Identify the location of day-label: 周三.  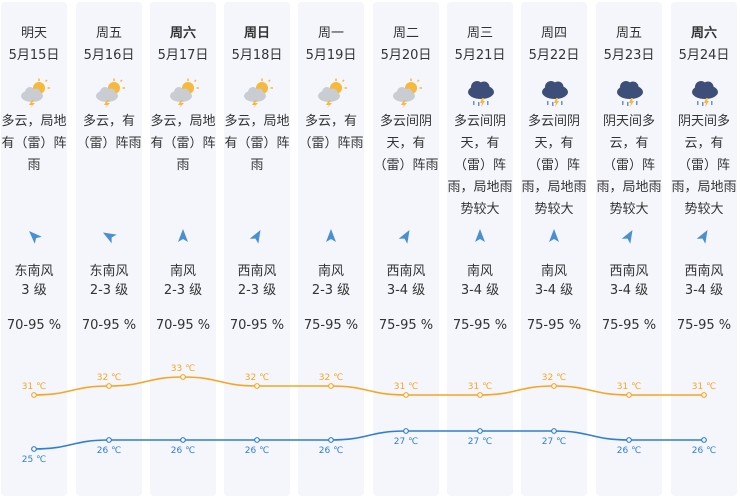
(479, 33).